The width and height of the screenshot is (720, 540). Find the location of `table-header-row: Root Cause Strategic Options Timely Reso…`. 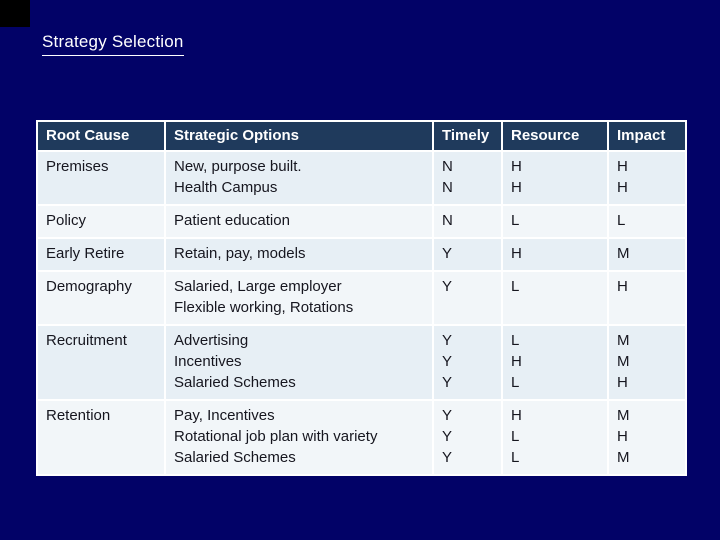

table-header-row: Root Cause Strategic Options Timely Reso… is located at coordinates (361, 136).